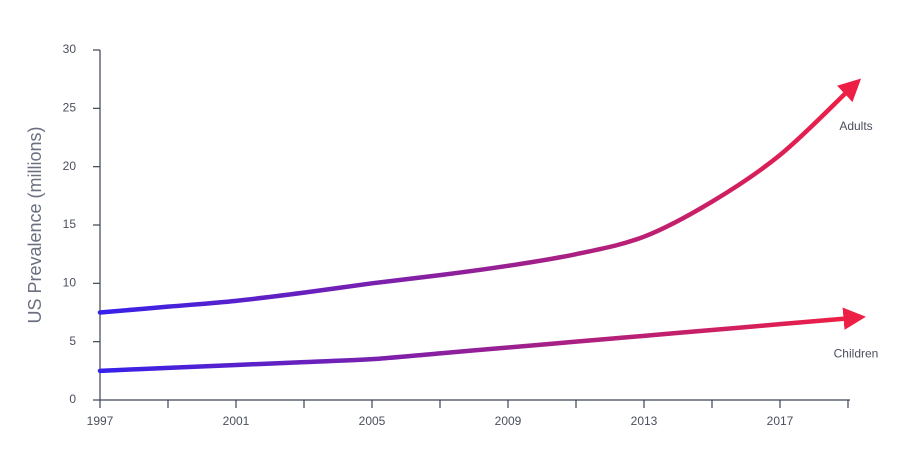 Image resolution: width=900 pixels, height=450 pixels. Describe the element at coordinates (70, 166) in the screenshot. I see `y-tick-label: 20` at that location.